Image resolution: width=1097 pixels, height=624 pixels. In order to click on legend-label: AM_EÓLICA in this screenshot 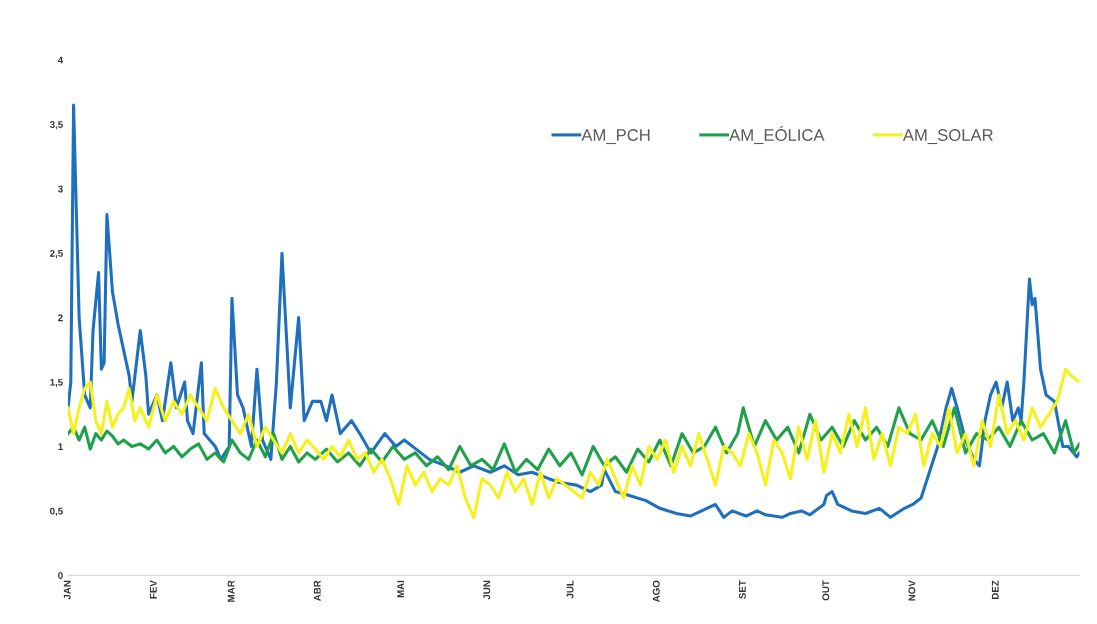, I will do `click(777, 135)`.